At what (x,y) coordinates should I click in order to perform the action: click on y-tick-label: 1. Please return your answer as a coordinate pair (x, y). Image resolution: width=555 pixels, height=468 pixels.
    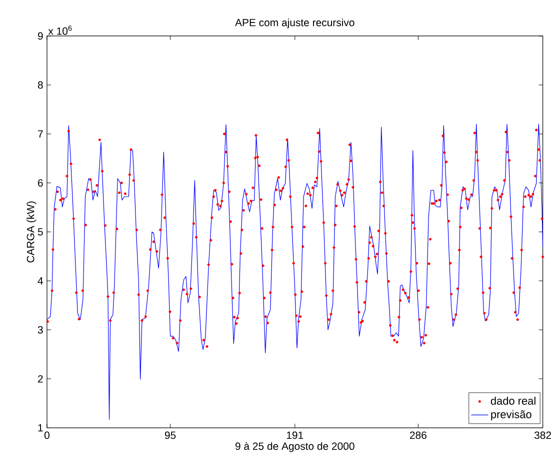
    Looking at the image, I should click on (40, 428).